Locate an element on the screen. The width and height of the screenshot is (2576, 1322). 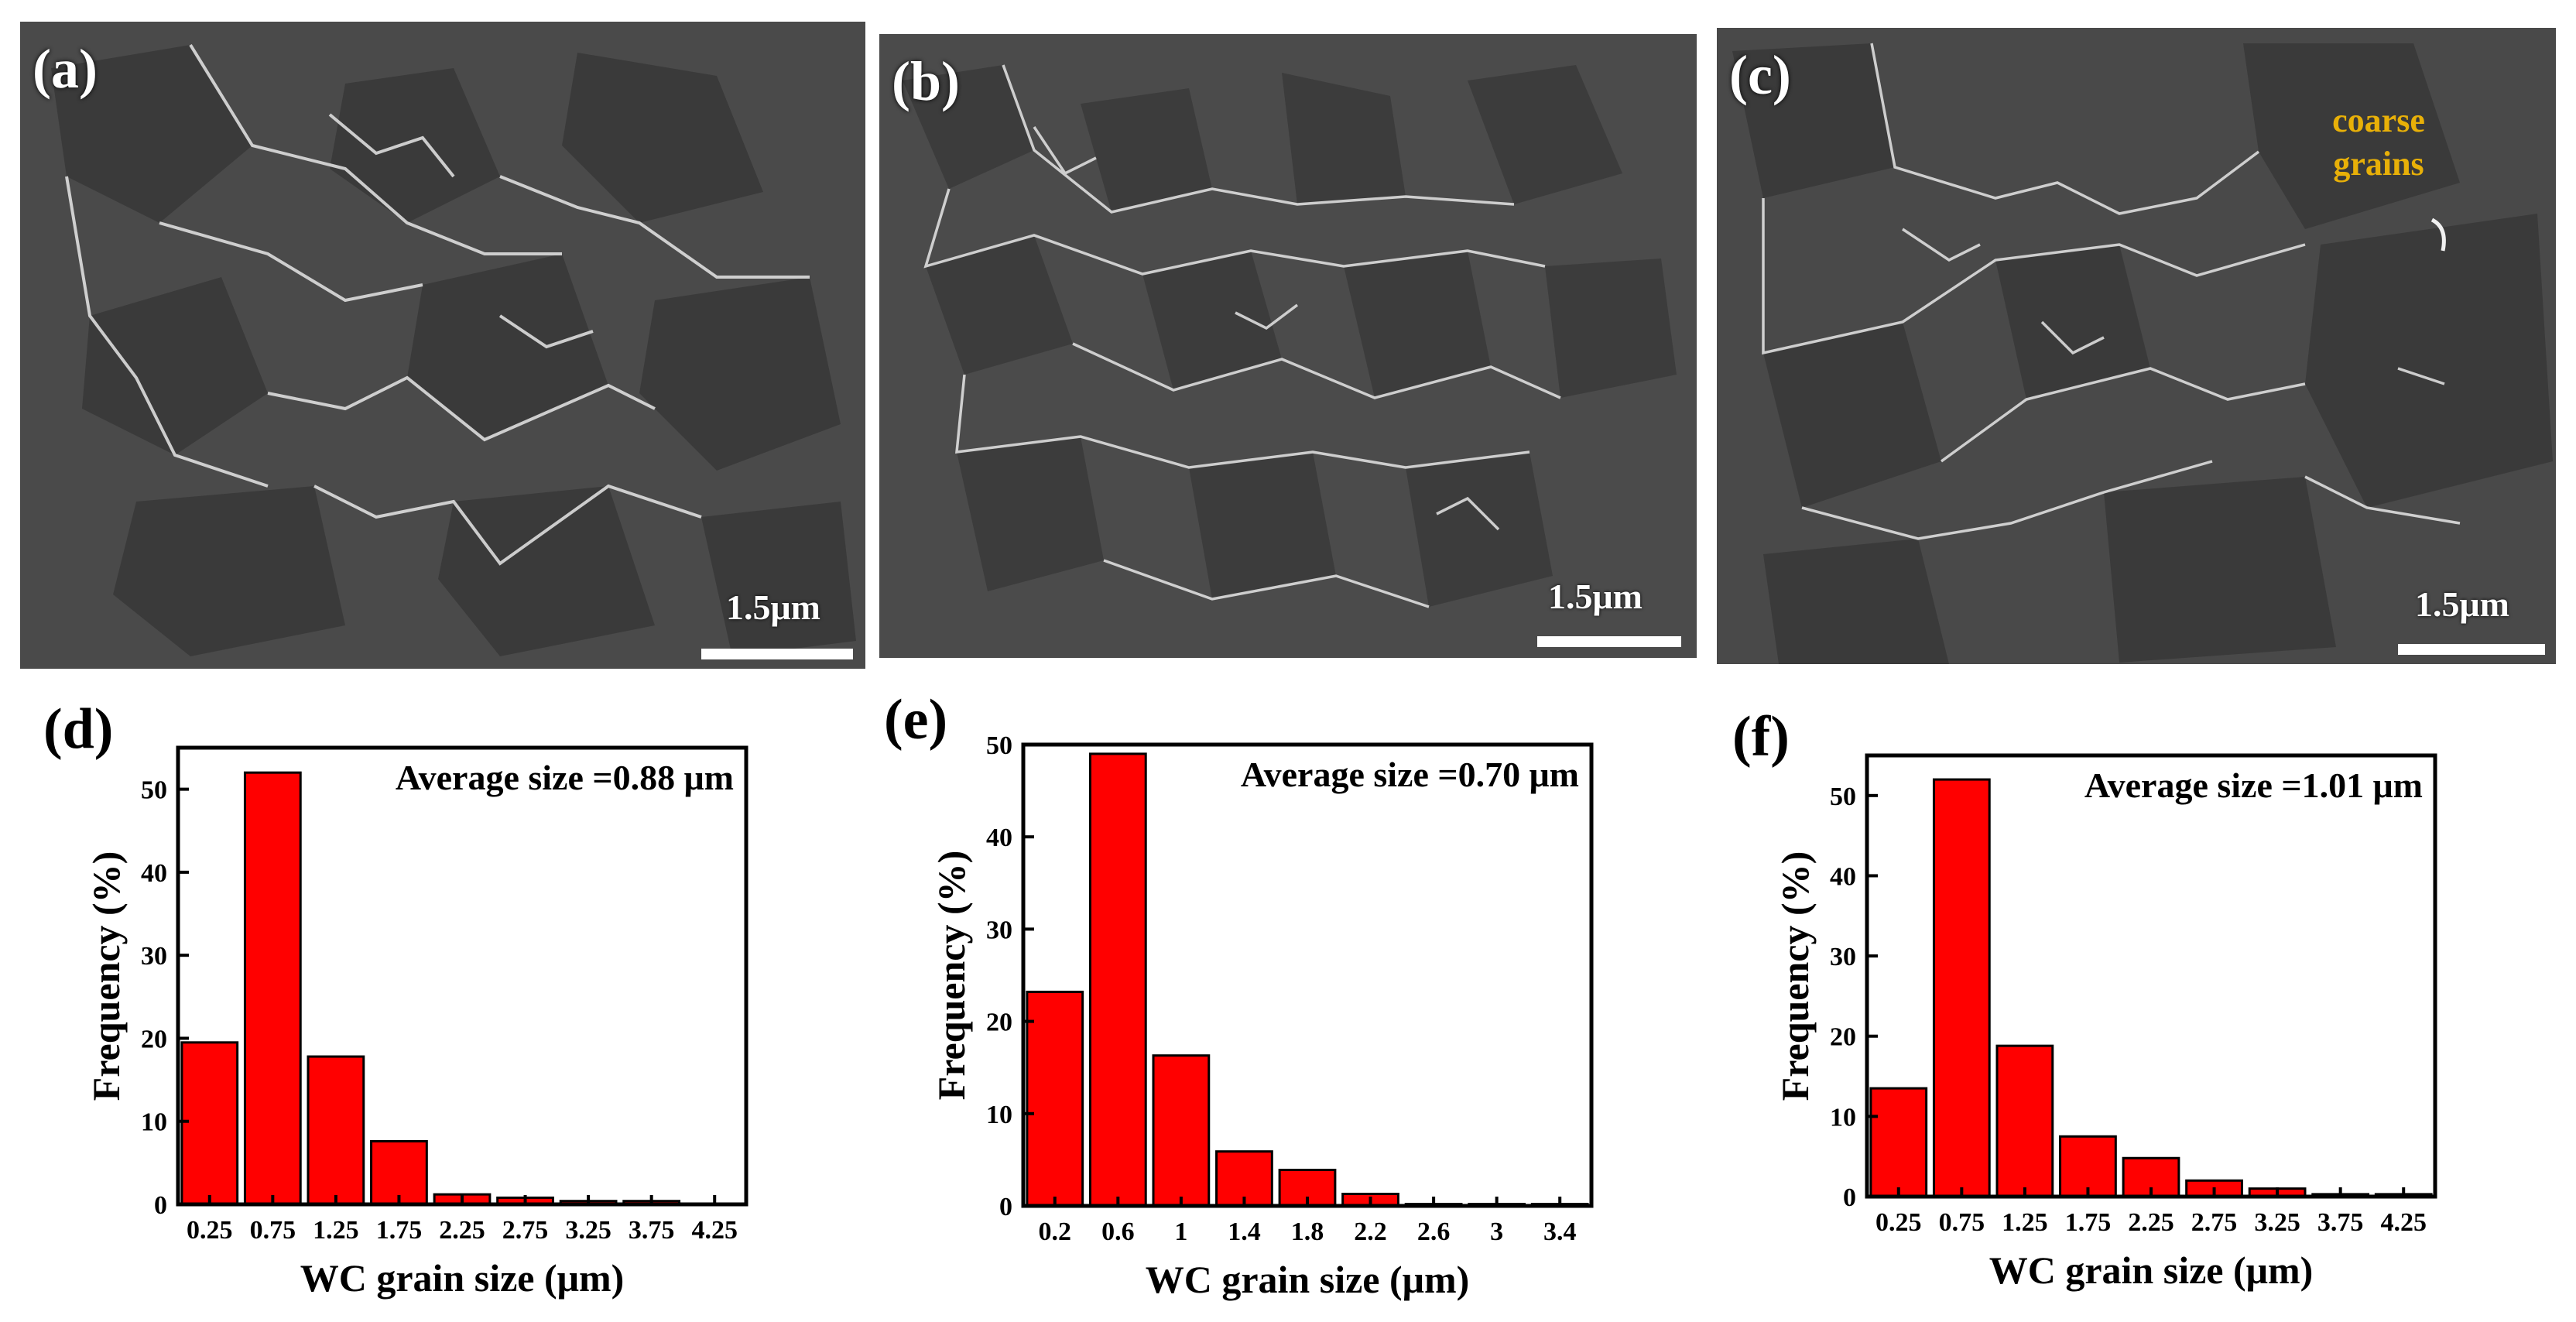
panel-label-f: (f) is located at coordinates (1761, 737).